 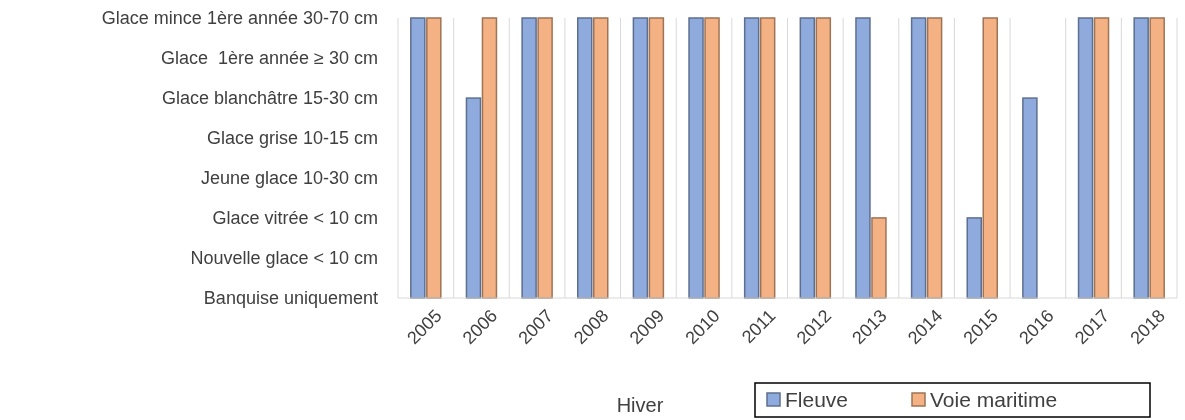 I want to click on text: Banquise uniquement, so click(x=290, y=298).